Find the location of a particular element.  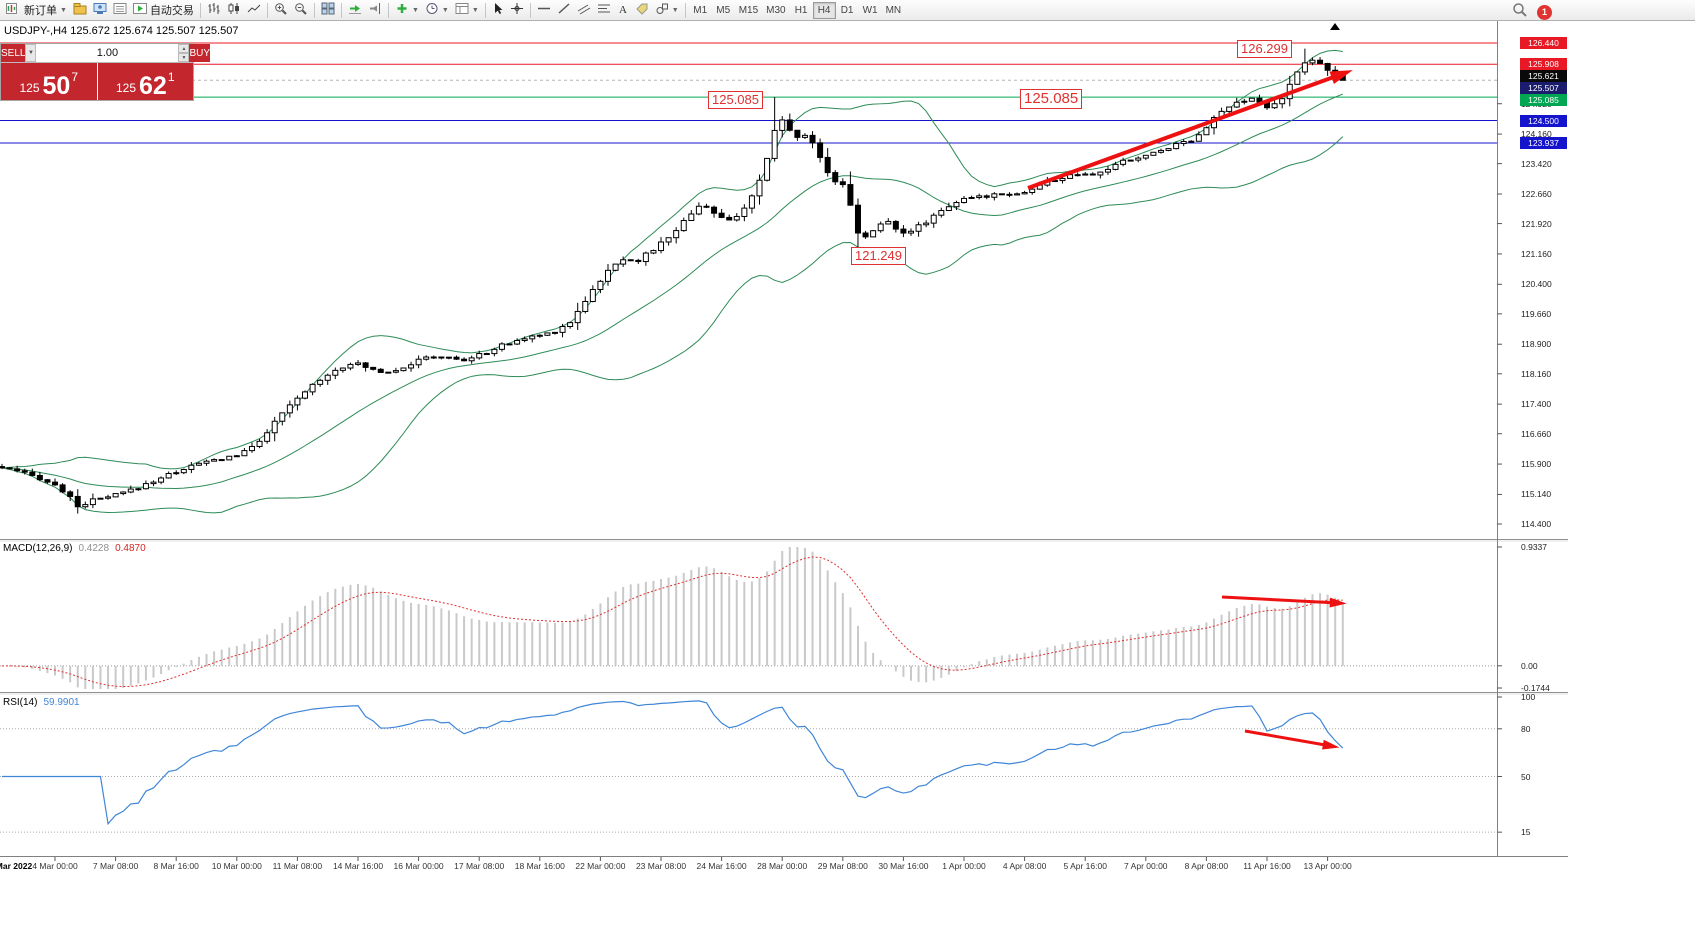

timeframe-mn-button: MN is located at coordinates (894, 10).